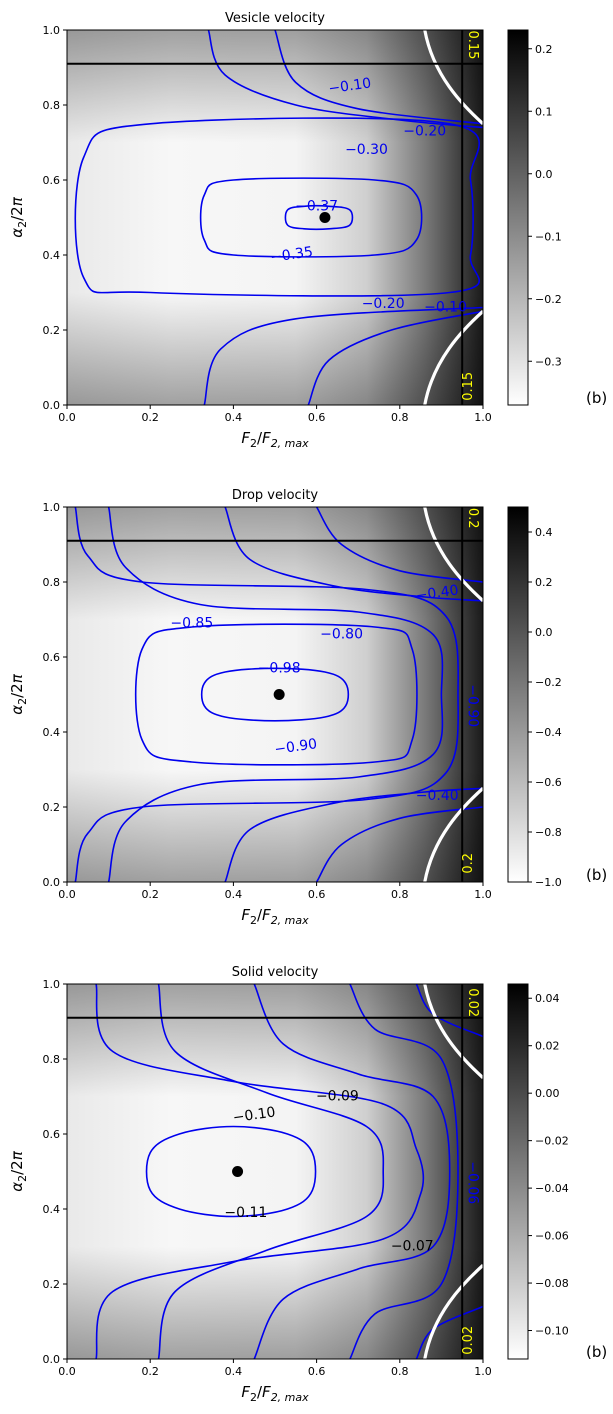 The image size is (613, 1414). Describe the element at coordinates (468, 863) in the screenshot. I see `corner-contour-label: 0.2` at that location.